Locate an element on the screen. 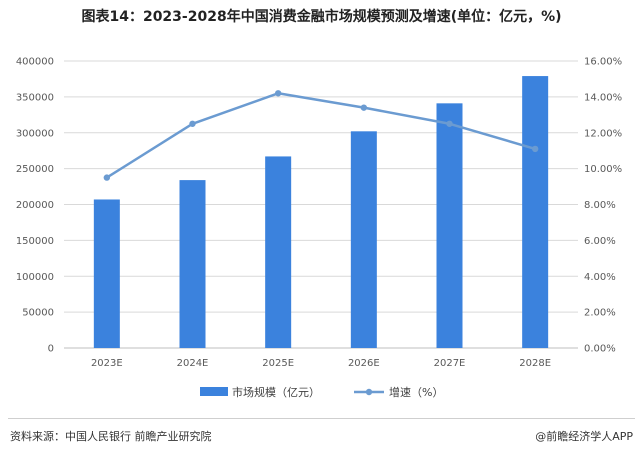 The width and height of the screenshot is (643, 458). y2-tick-label: 0.00% is located at coordinates (600, 349).